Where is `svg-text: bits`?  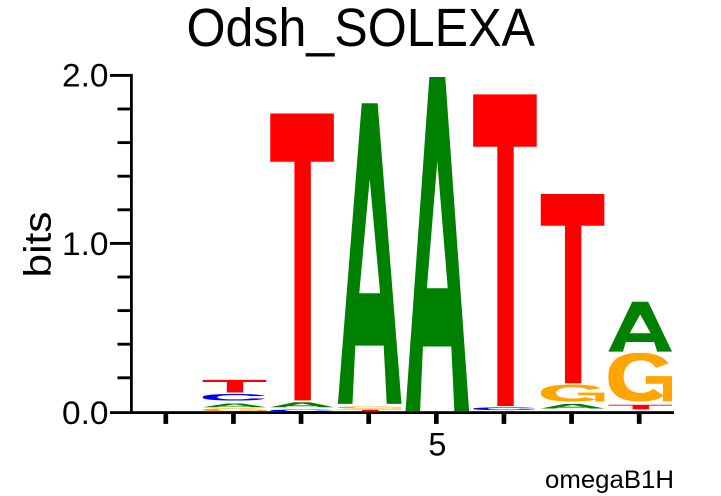 svg-text: bits is located at coordinates (37, 245).